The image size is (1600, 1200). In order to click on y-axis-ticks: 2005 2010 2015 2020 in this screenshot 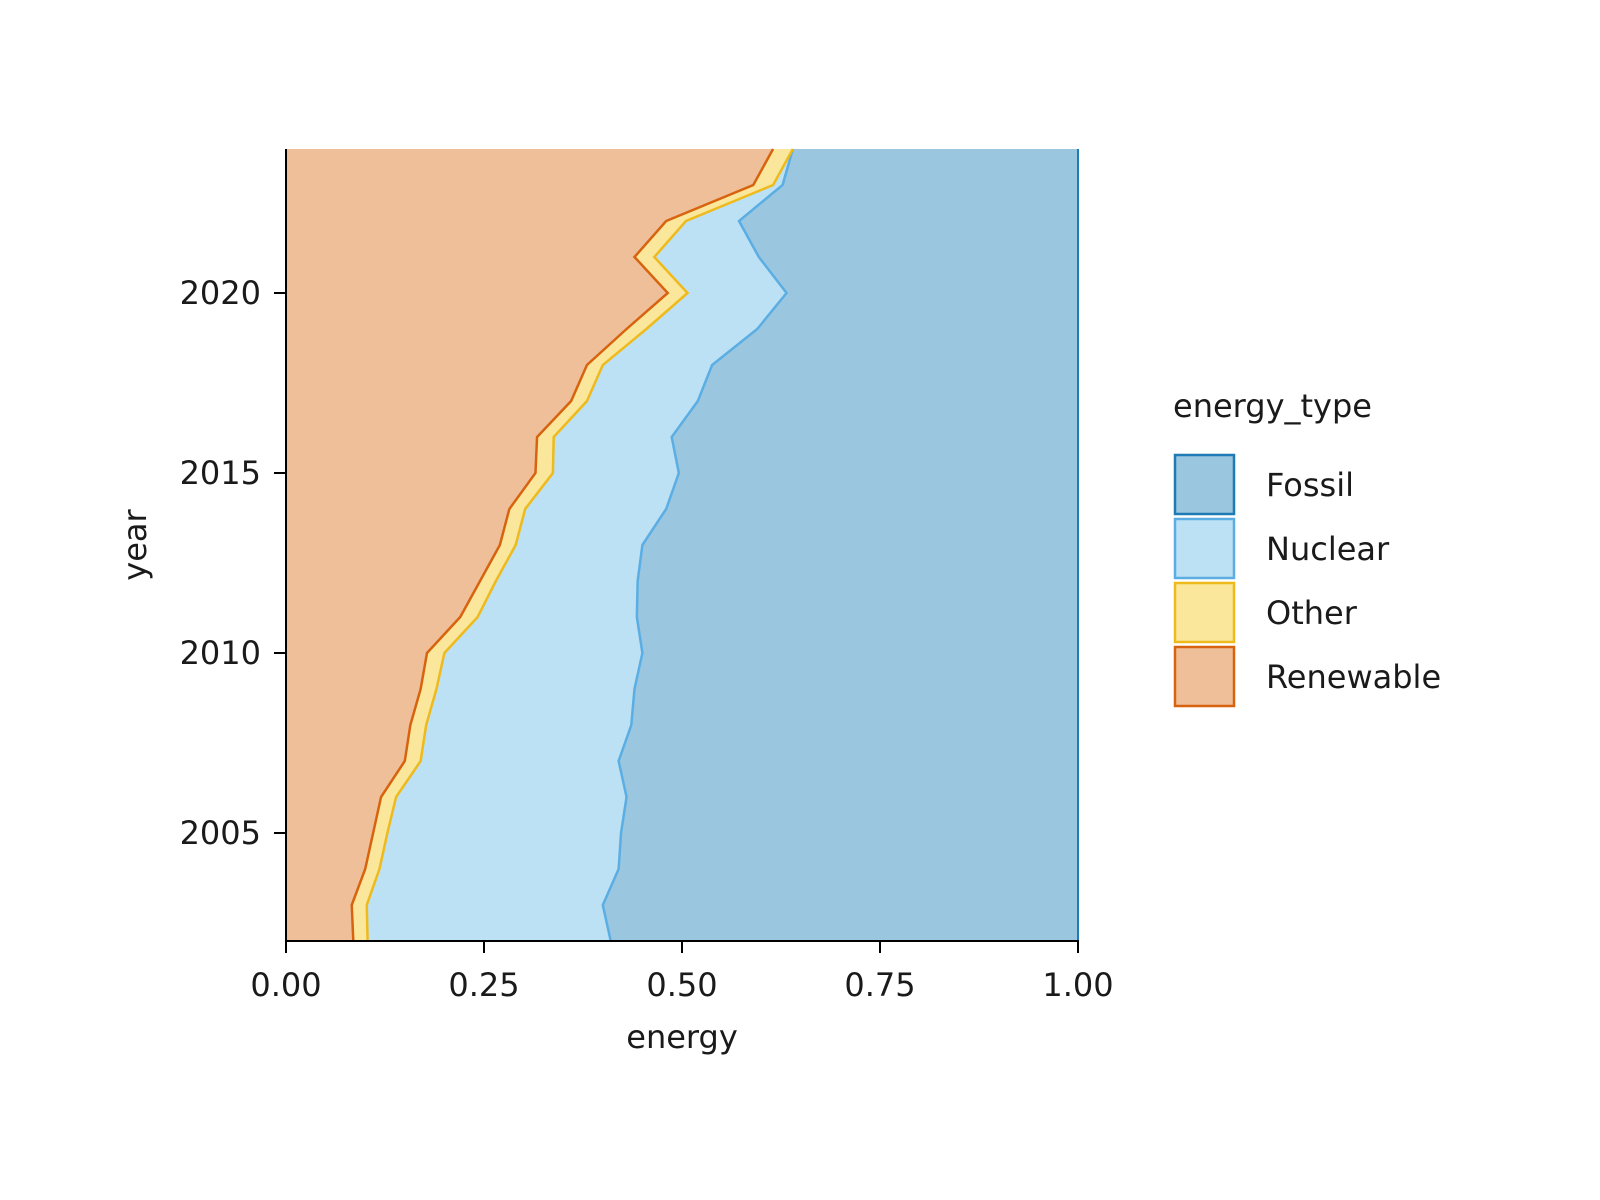, I will do `click(233, 563)`.